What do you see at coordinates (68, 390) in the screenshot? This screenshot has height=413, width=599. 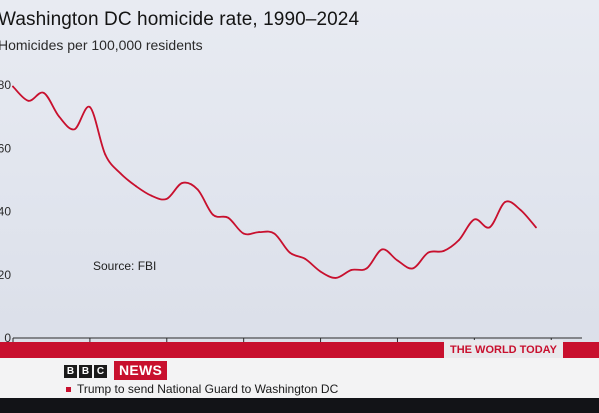 I see `bullet-icon` at bounding box center [68, 390].